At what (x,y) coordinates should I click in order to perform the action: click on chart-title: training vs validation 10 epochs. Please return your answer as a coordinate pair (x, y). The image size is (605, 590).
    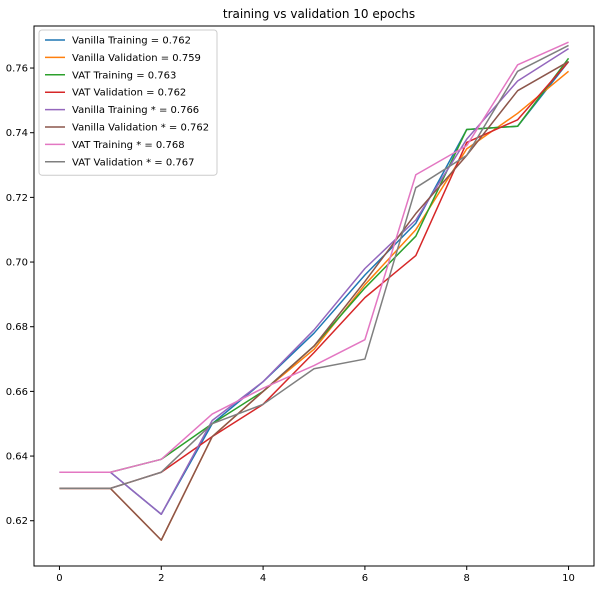
    Looking at the image, I should click on (319, 14).